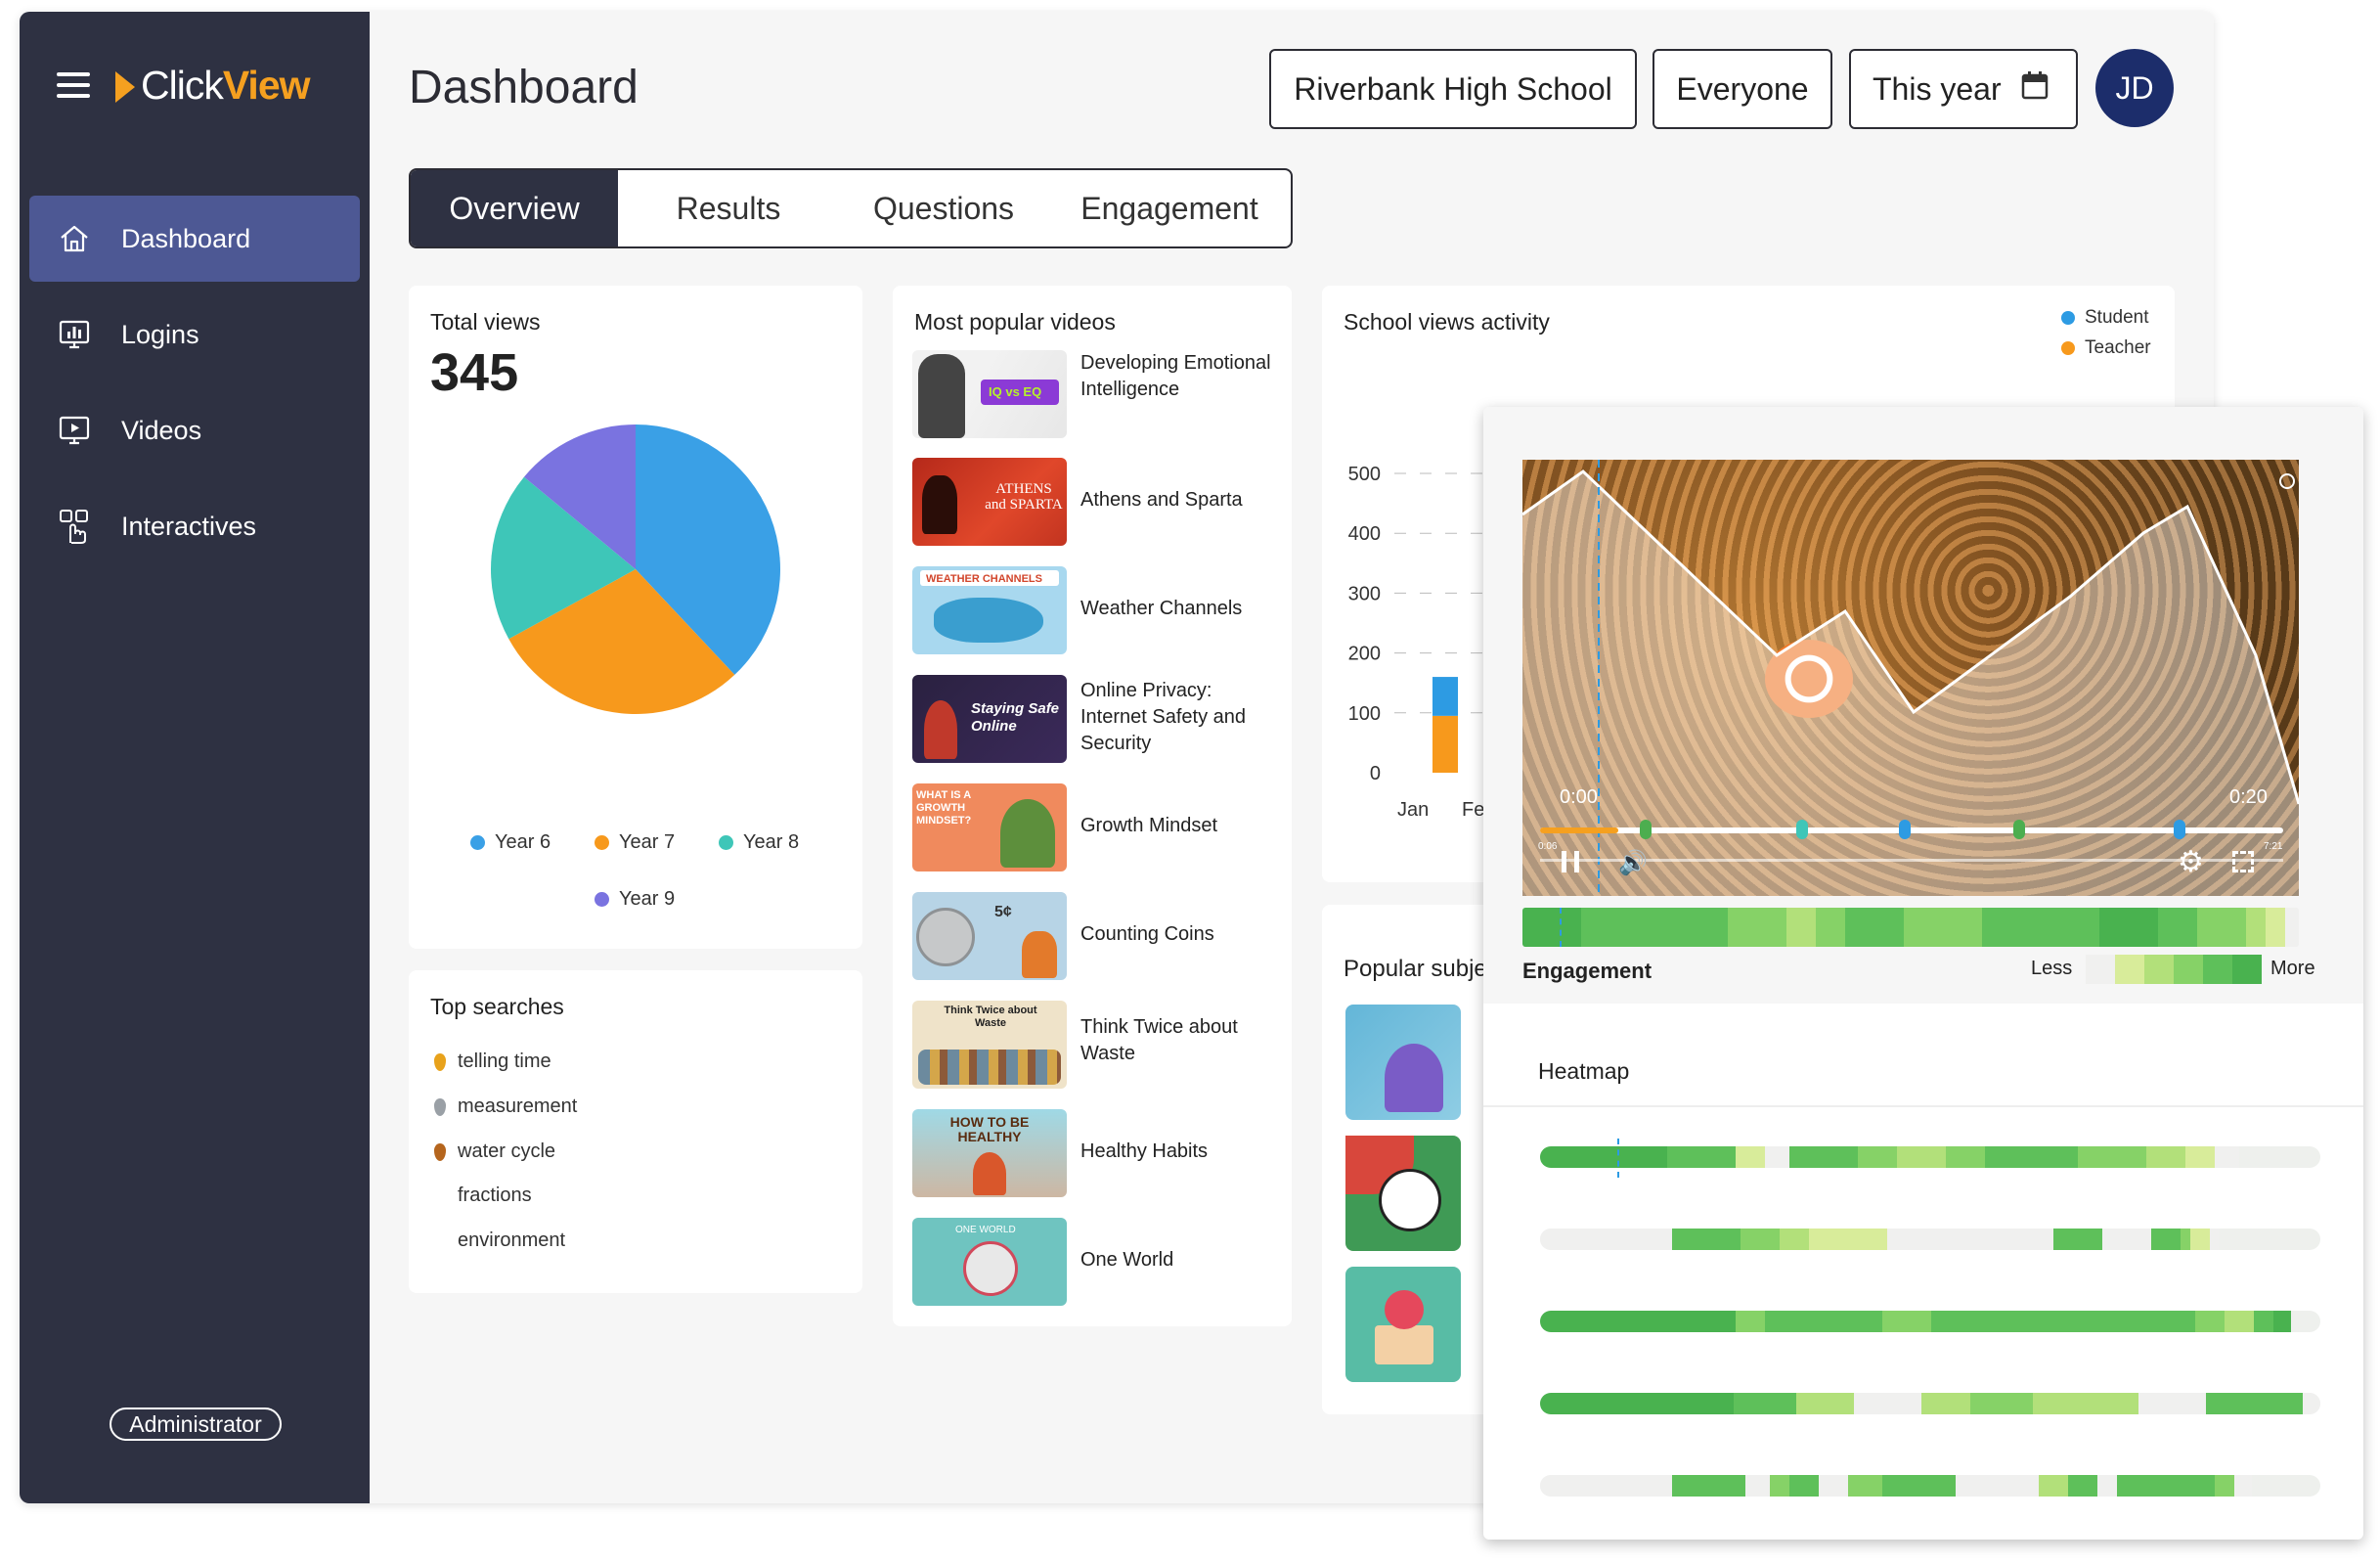  I want to click on pie-chart, so click(635, 569).